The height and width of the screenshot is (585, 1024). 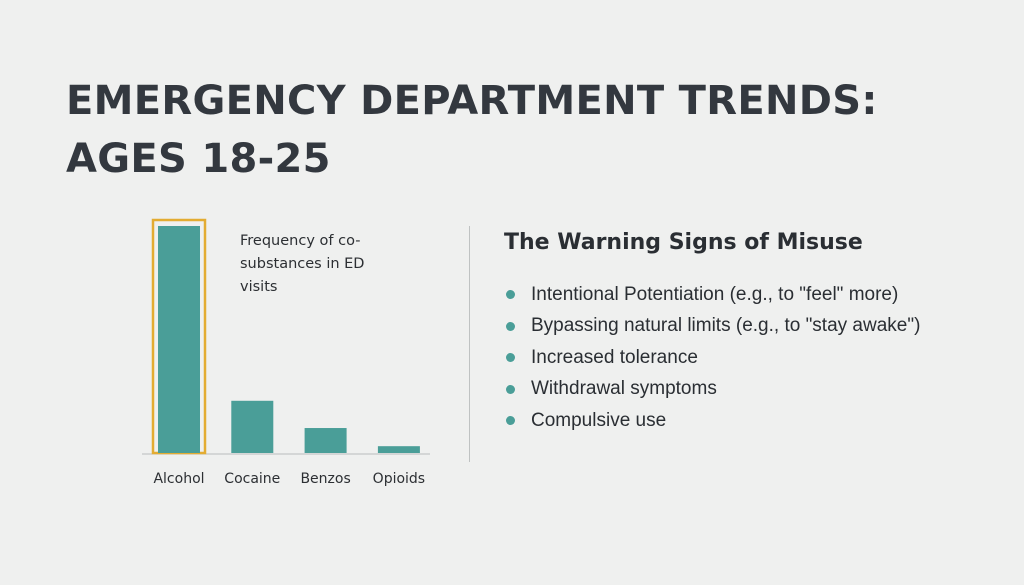 I want to click on list-item: Compulsive use, so click(x=713, y=421).